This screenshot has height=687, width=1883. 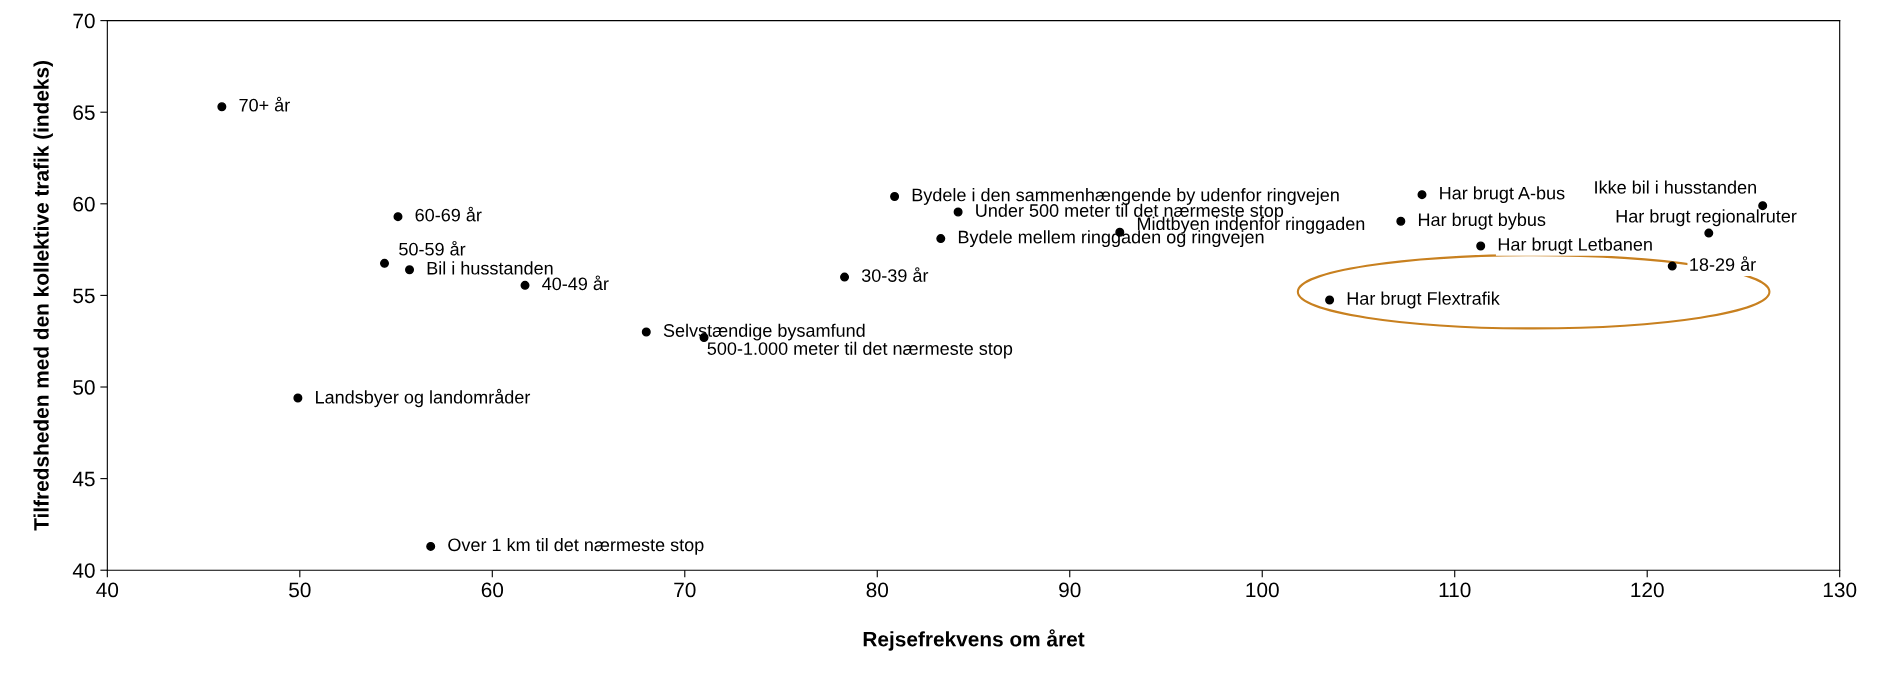 I want to click on x-tick-label: 100, so click(x=1262, y=590).